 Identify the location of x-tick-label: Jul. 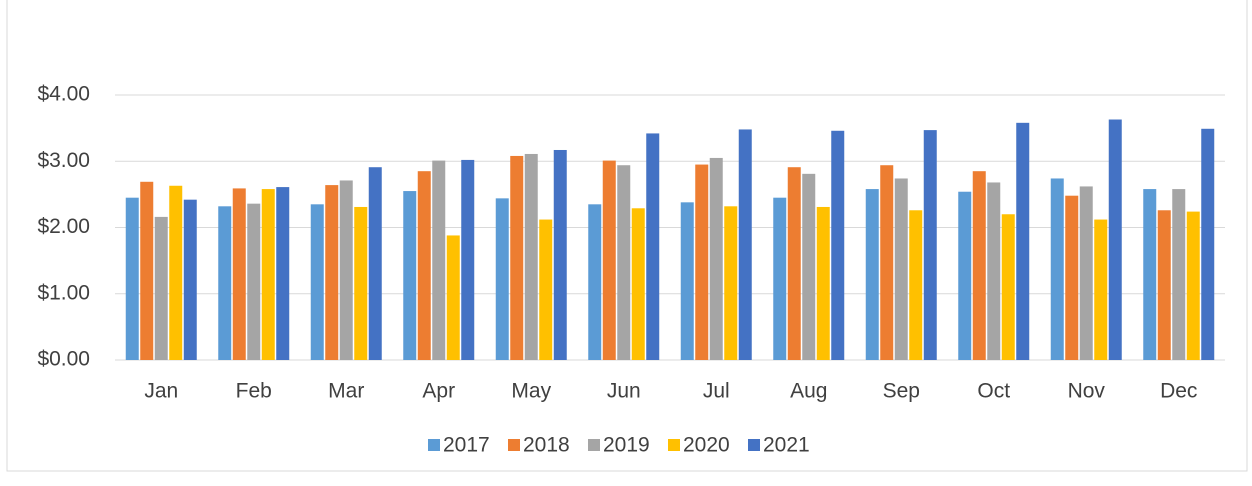
(716, 391).